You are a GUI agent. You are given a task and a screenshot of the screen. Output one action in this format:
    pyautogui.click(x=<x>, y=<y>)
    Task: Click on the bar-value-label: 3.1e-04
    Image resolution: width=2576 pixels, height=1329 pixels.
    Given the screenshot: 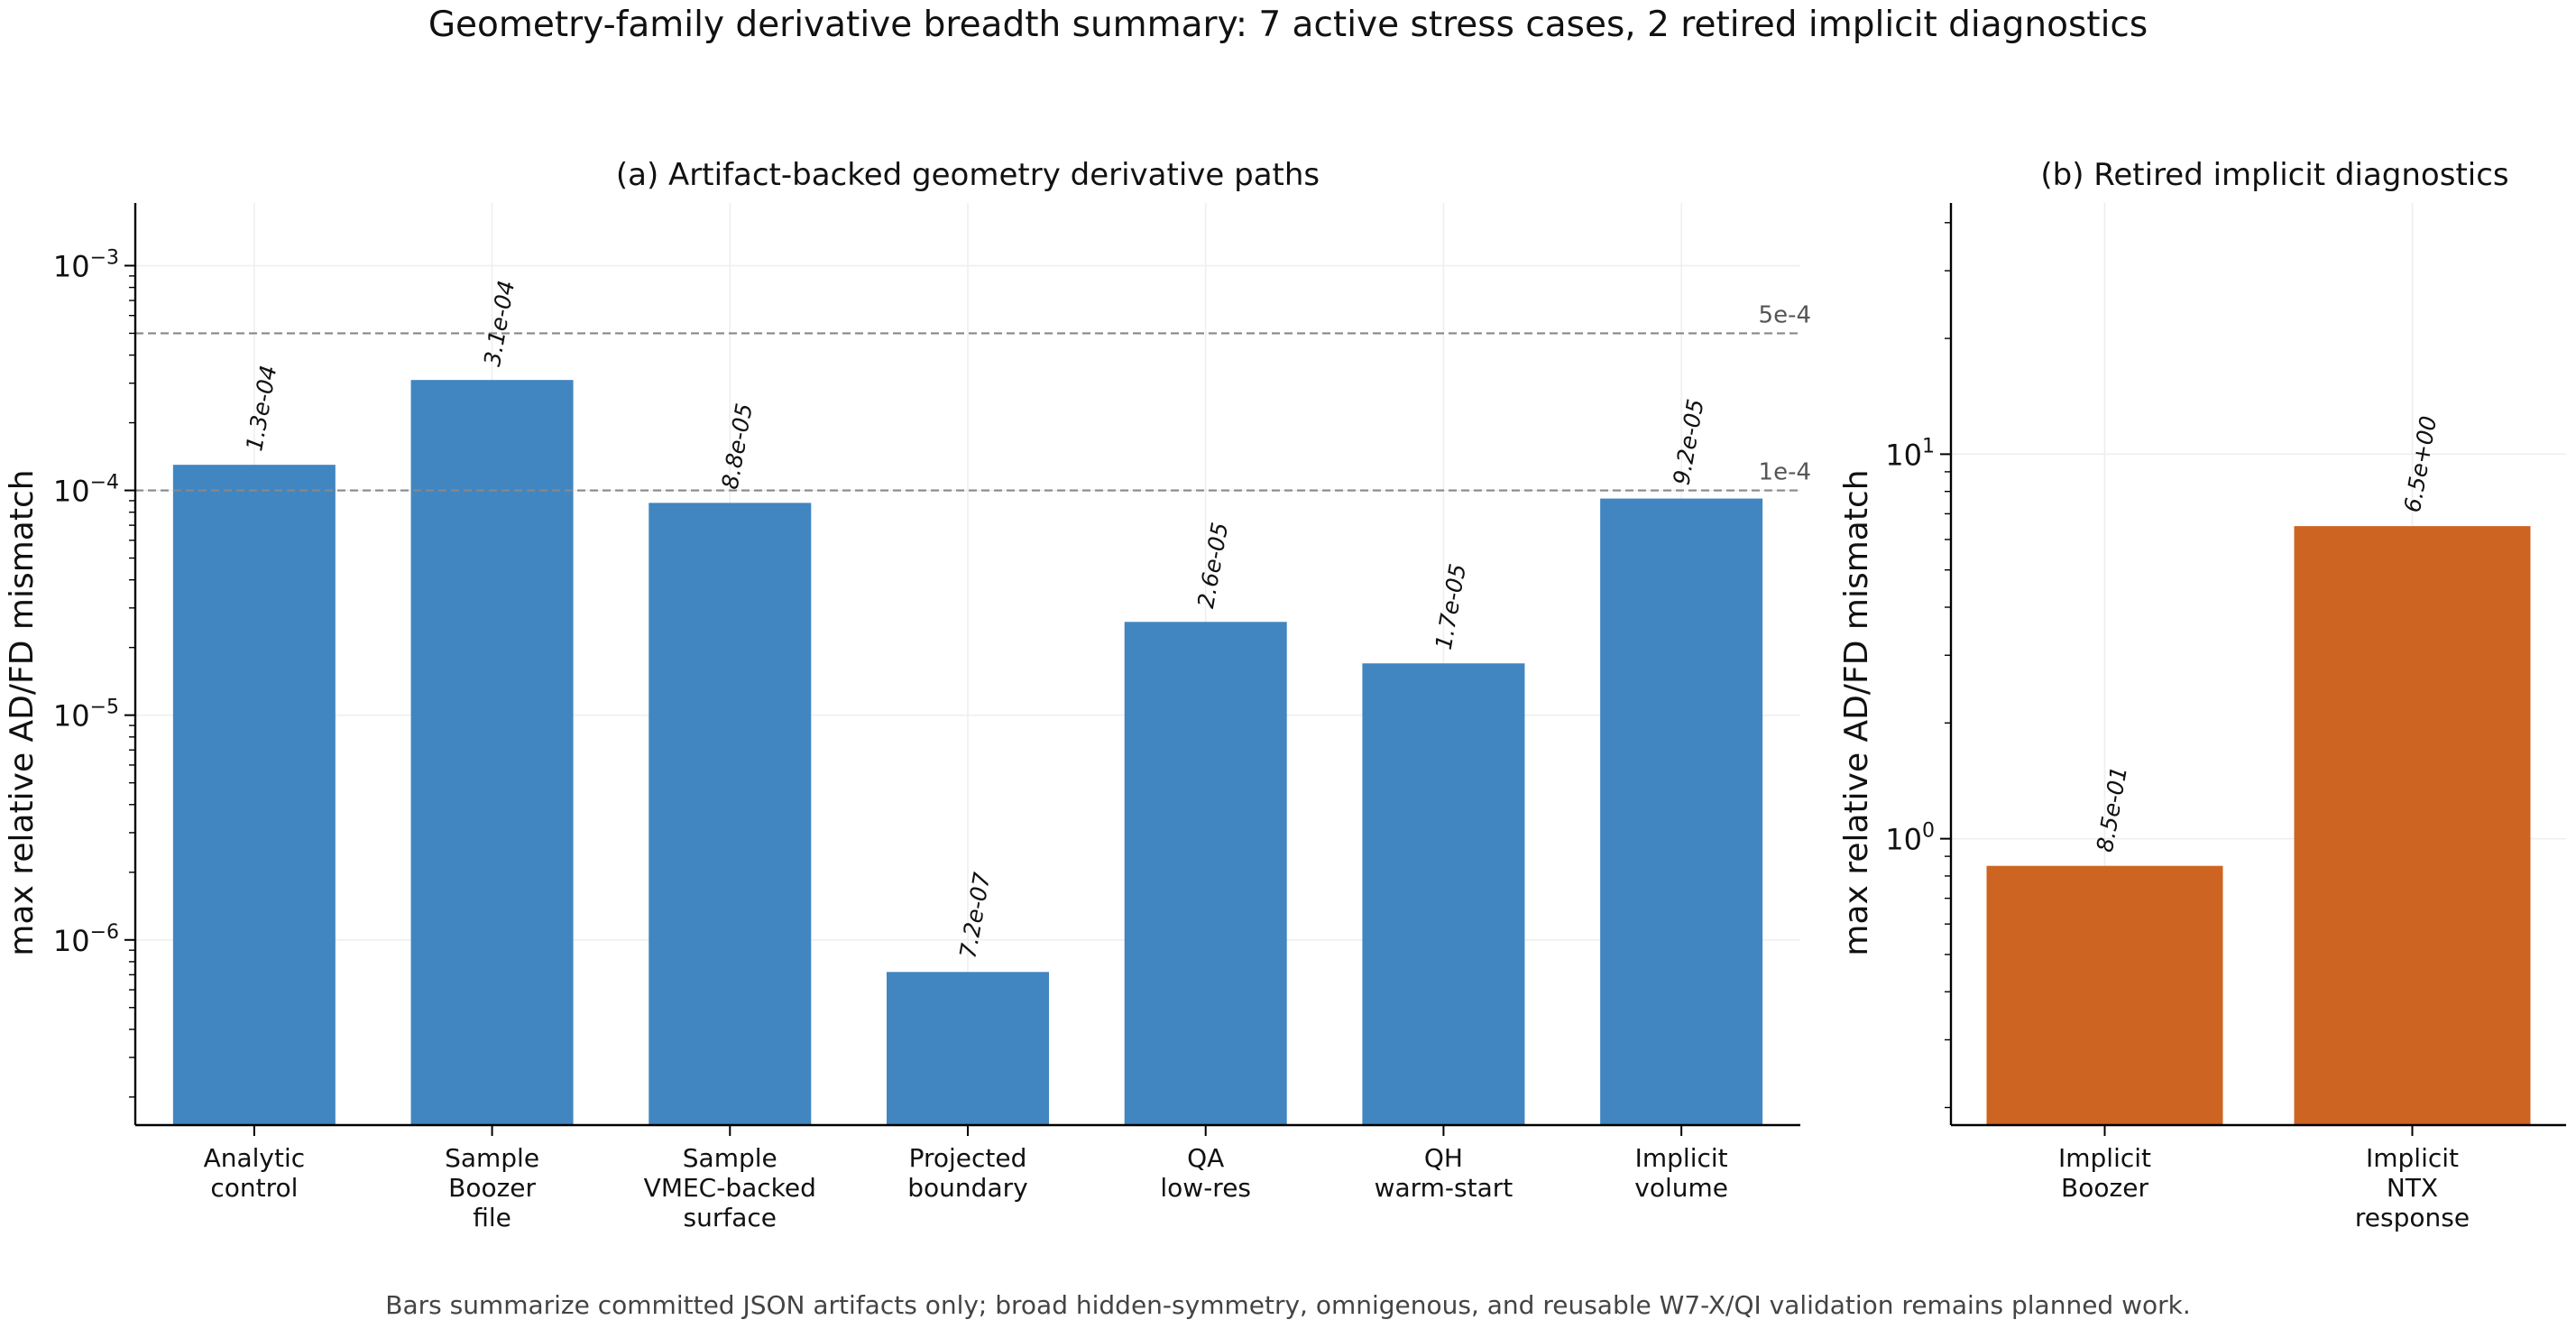 What is the action you would take?
    pyautogui.click(x=500, y=324)
    